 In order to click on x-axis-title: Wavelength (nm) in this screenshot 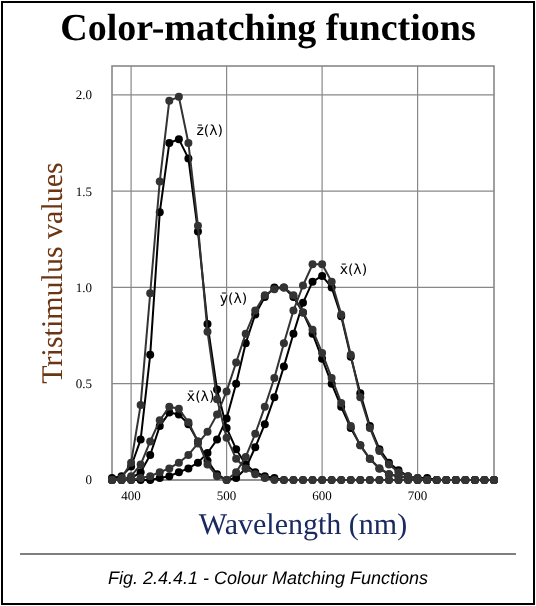, I will do `click(303, 526)`.